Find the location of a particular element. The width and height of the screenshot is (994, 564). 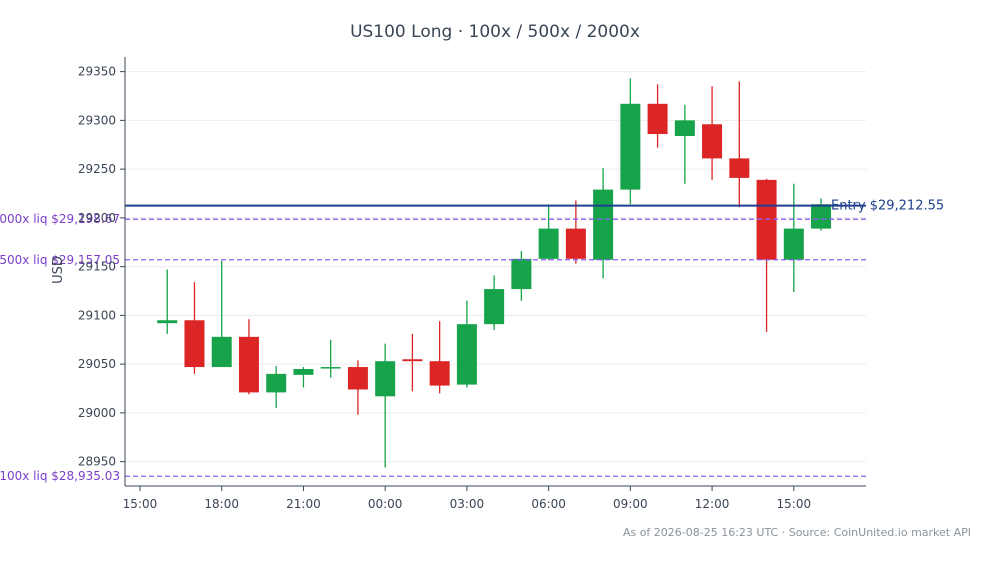

entry-label: Entry $29,212.55 is located at coordinates (887, 206).